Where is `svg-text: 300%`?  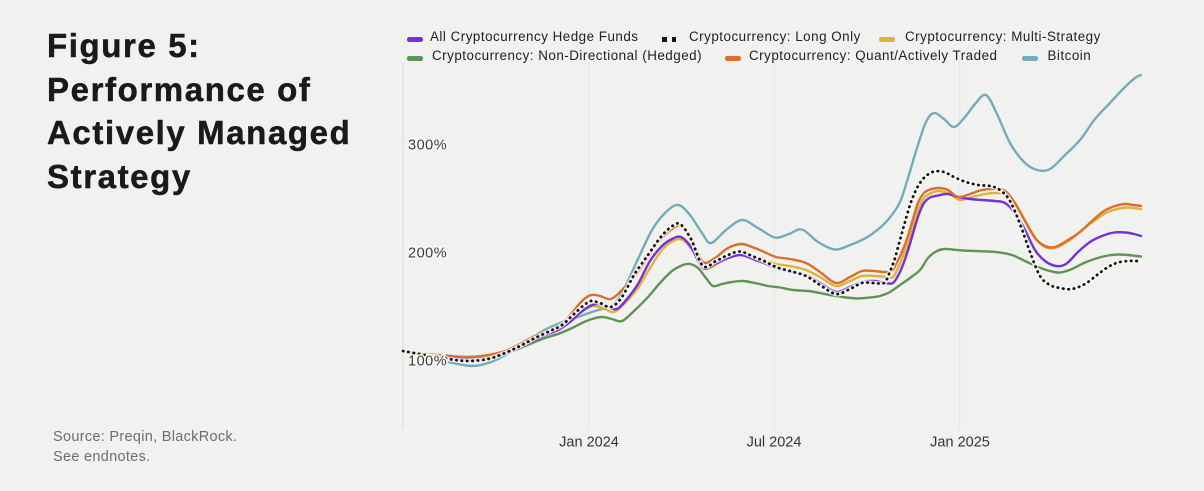
svg-text: 300% is located at coordinates (427, 146).